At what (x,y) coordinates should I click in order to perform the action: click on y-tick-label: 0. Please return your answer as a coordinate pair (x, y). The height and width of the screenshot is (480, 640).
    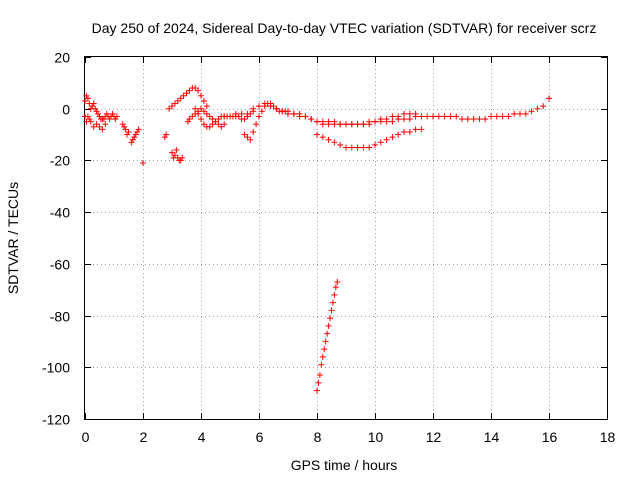
    Looking at the image, I should click on (66, 110).